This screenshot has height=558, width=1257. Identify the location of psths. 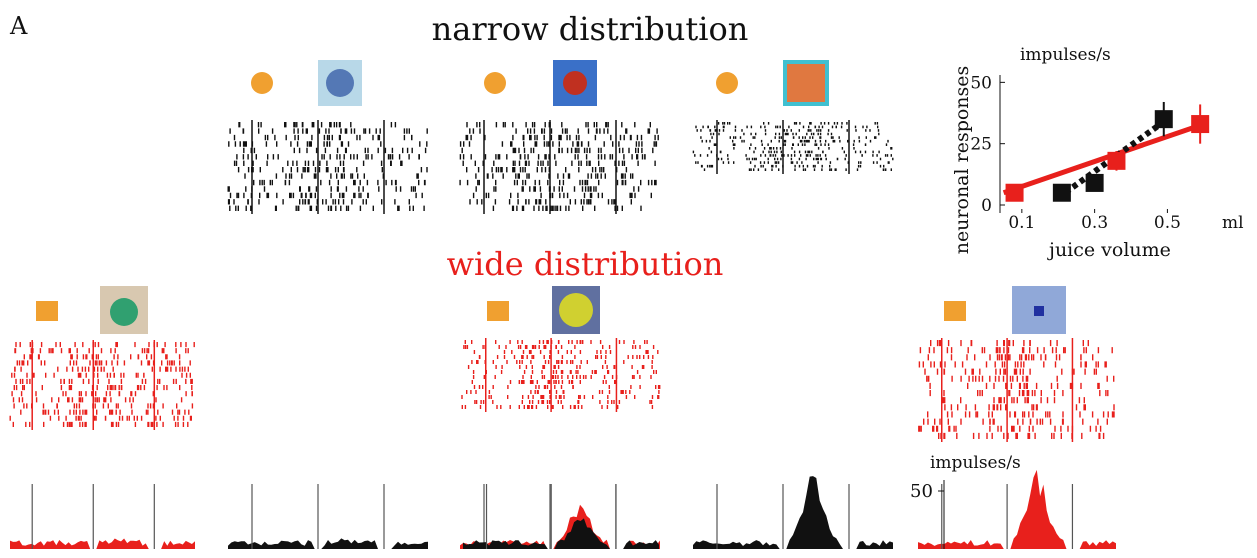
(563, 509).